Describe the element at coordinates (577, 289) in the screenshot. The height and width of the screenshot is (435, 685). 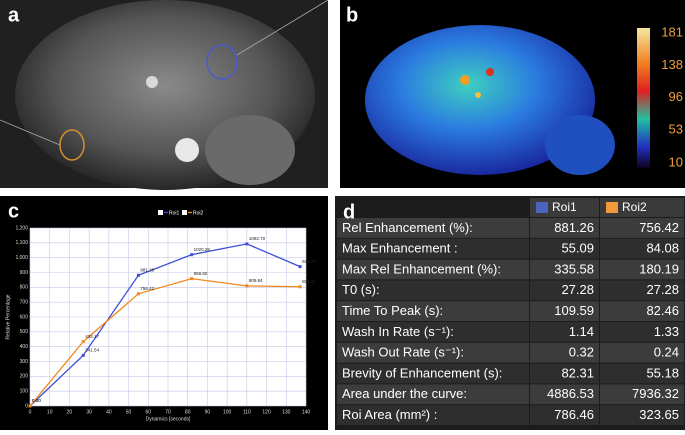
I see `cell-value: 27.28` at that location.